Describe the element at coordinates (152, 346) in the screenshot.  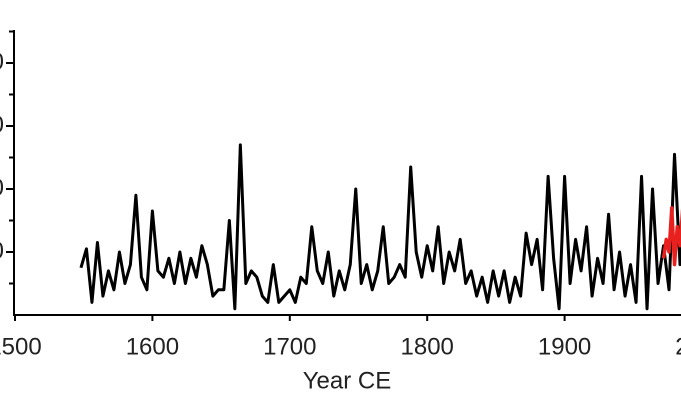
I see `x-tick-label: 1600` at that location.